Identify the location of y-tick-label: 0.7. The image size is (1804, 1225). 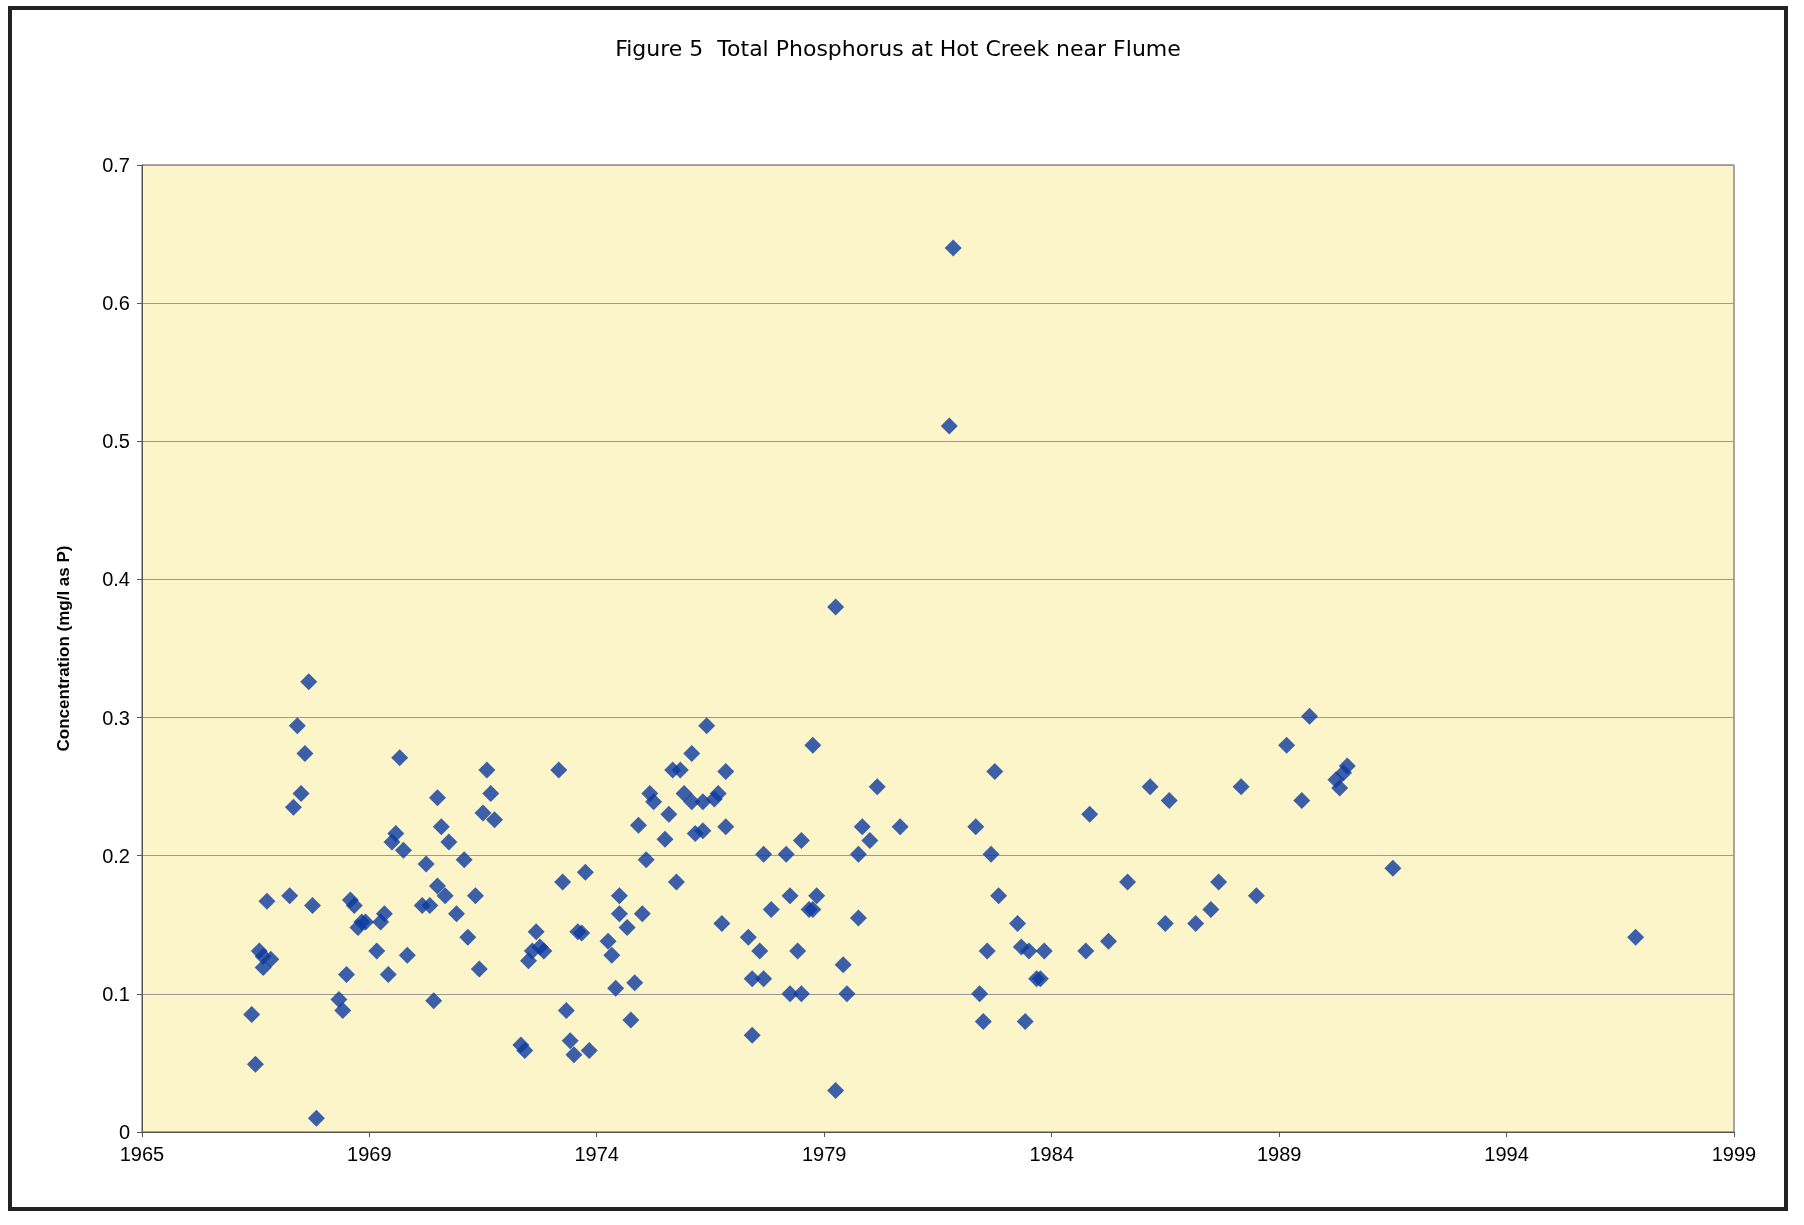
(116, 165).